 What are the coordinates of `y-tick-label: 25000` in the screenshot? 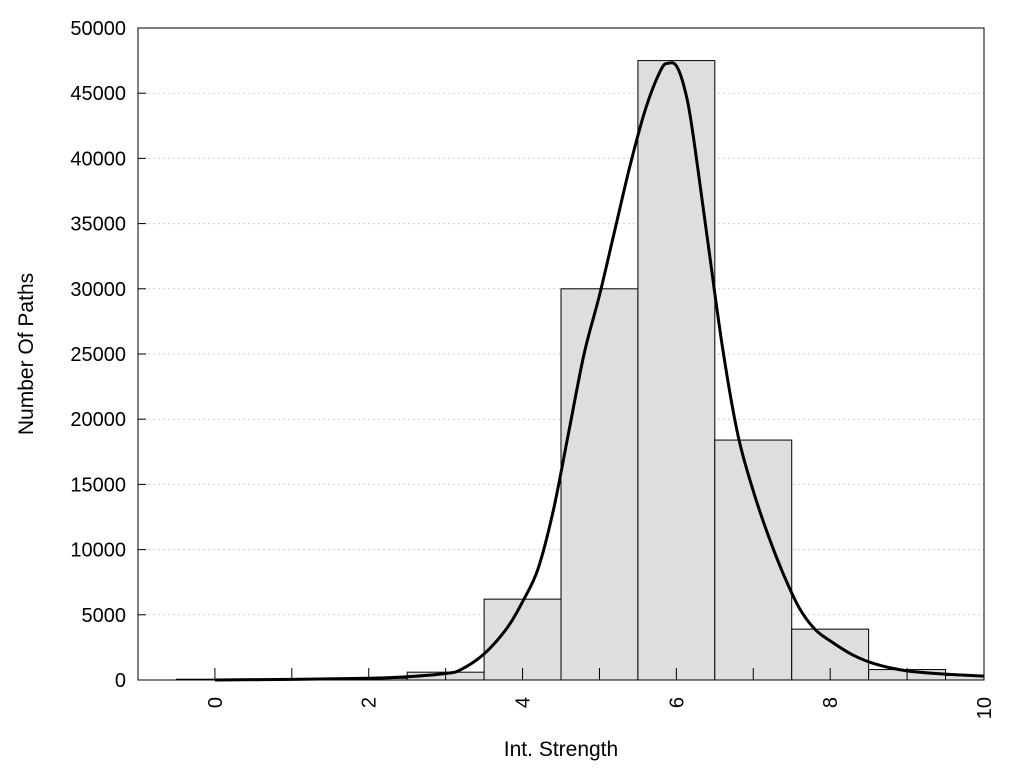 It's located at (98, 355).